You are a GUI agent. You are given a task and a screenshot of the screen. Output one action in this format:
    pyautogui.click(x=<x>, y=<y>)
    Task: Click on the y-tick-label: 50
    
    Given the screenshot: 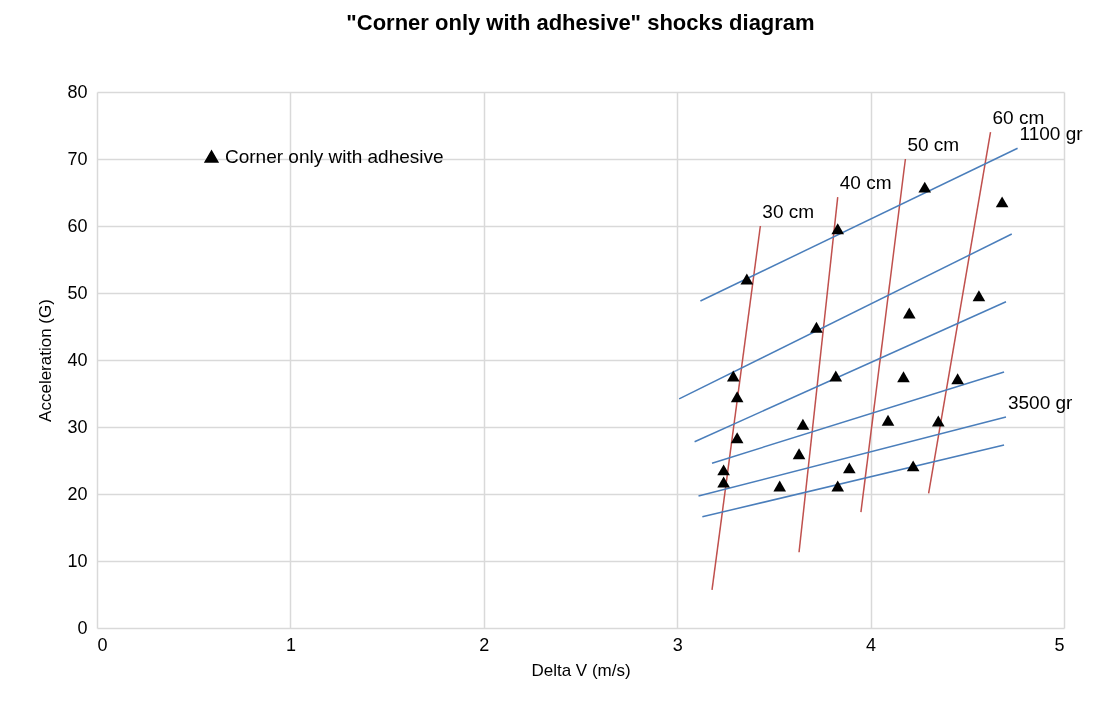 What is the action you would take?
    pyautogui.click(x=77, y=292)
    